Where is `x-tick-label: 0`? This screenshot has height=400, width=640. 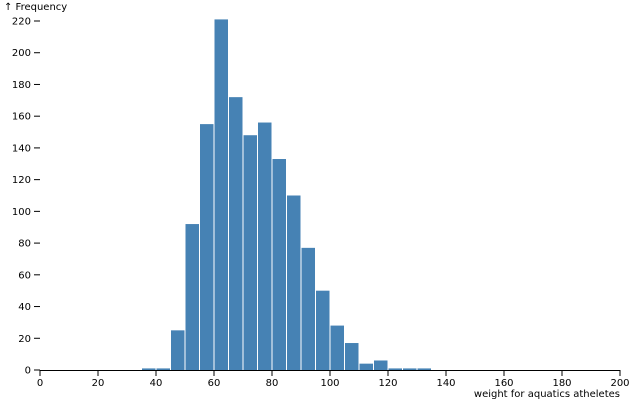
x-tick-label: 0 is located at coordinates (40, 383).